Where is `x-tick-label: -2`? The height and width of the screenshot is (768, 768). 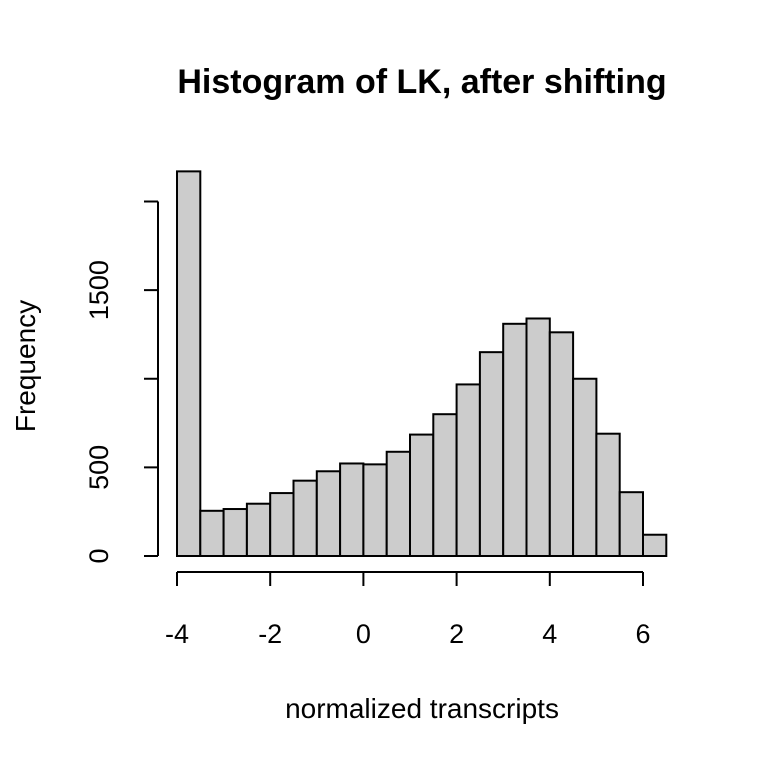
x-tick-label: -2 is located at coordinates (270, 634).